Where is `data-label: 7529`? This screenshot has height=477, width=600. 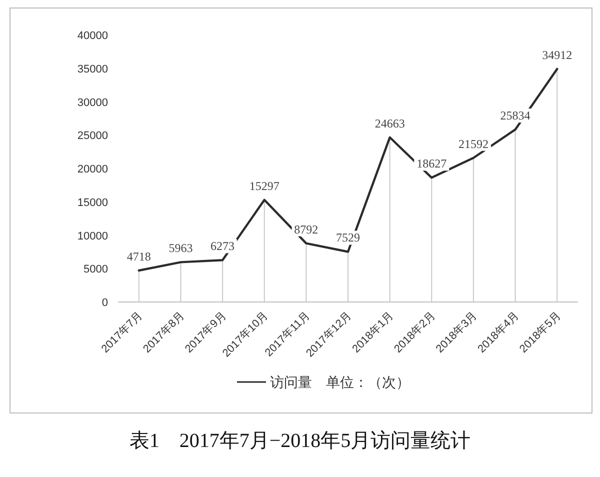 data-label: 7529 is located at coordinates (348, 237).